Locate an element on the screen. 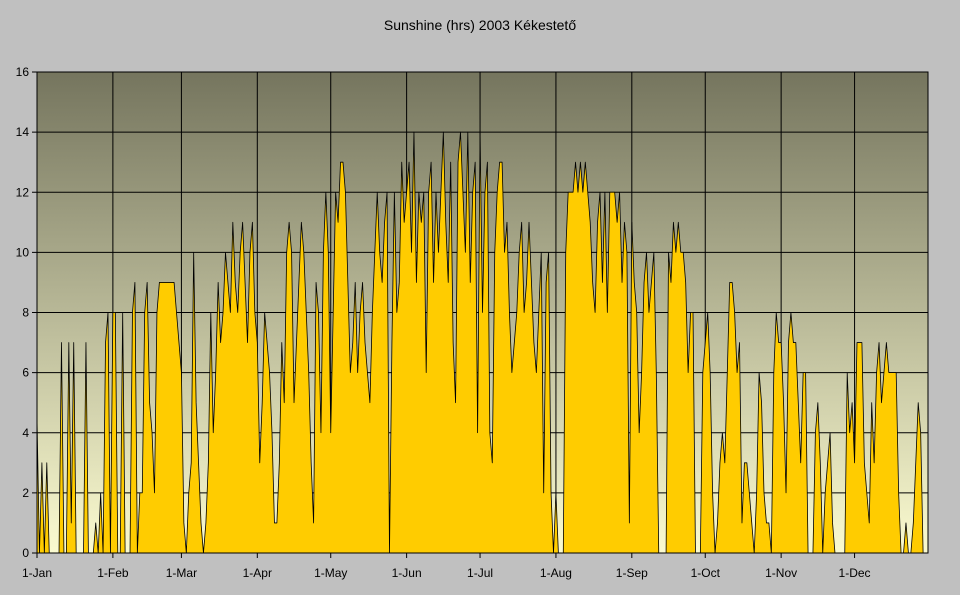 Image resolution: width=960 pixels, height=595 pixels. y-tick-label: 14 is located at coordinates (23, 132).